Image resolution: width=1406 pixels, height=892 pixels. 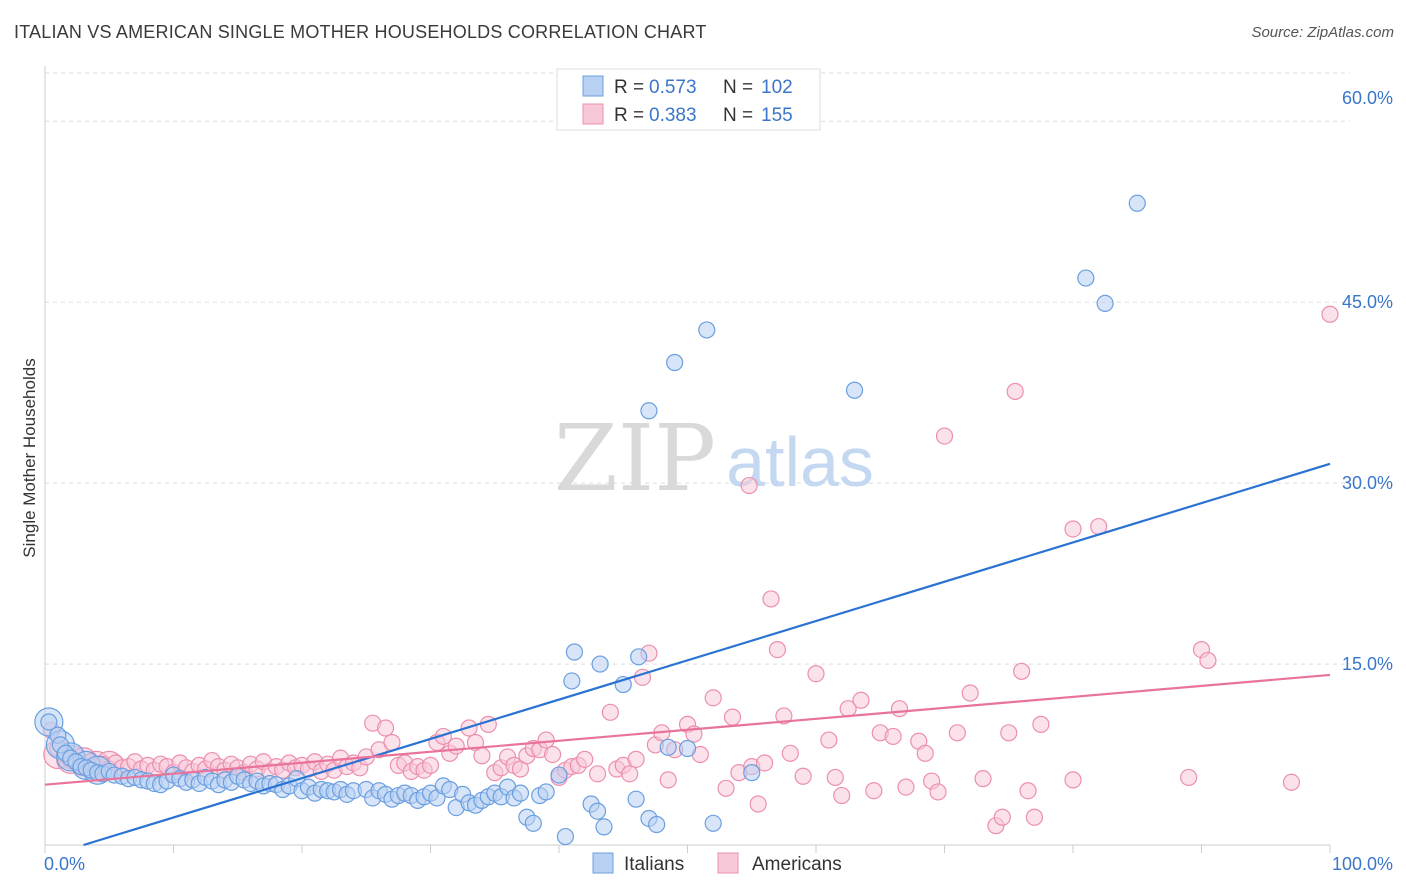 What do you see at coordinates (635, 458) in the screenshot?
I see `watermark-zip: ZIP` at bounding box center [635, 458].